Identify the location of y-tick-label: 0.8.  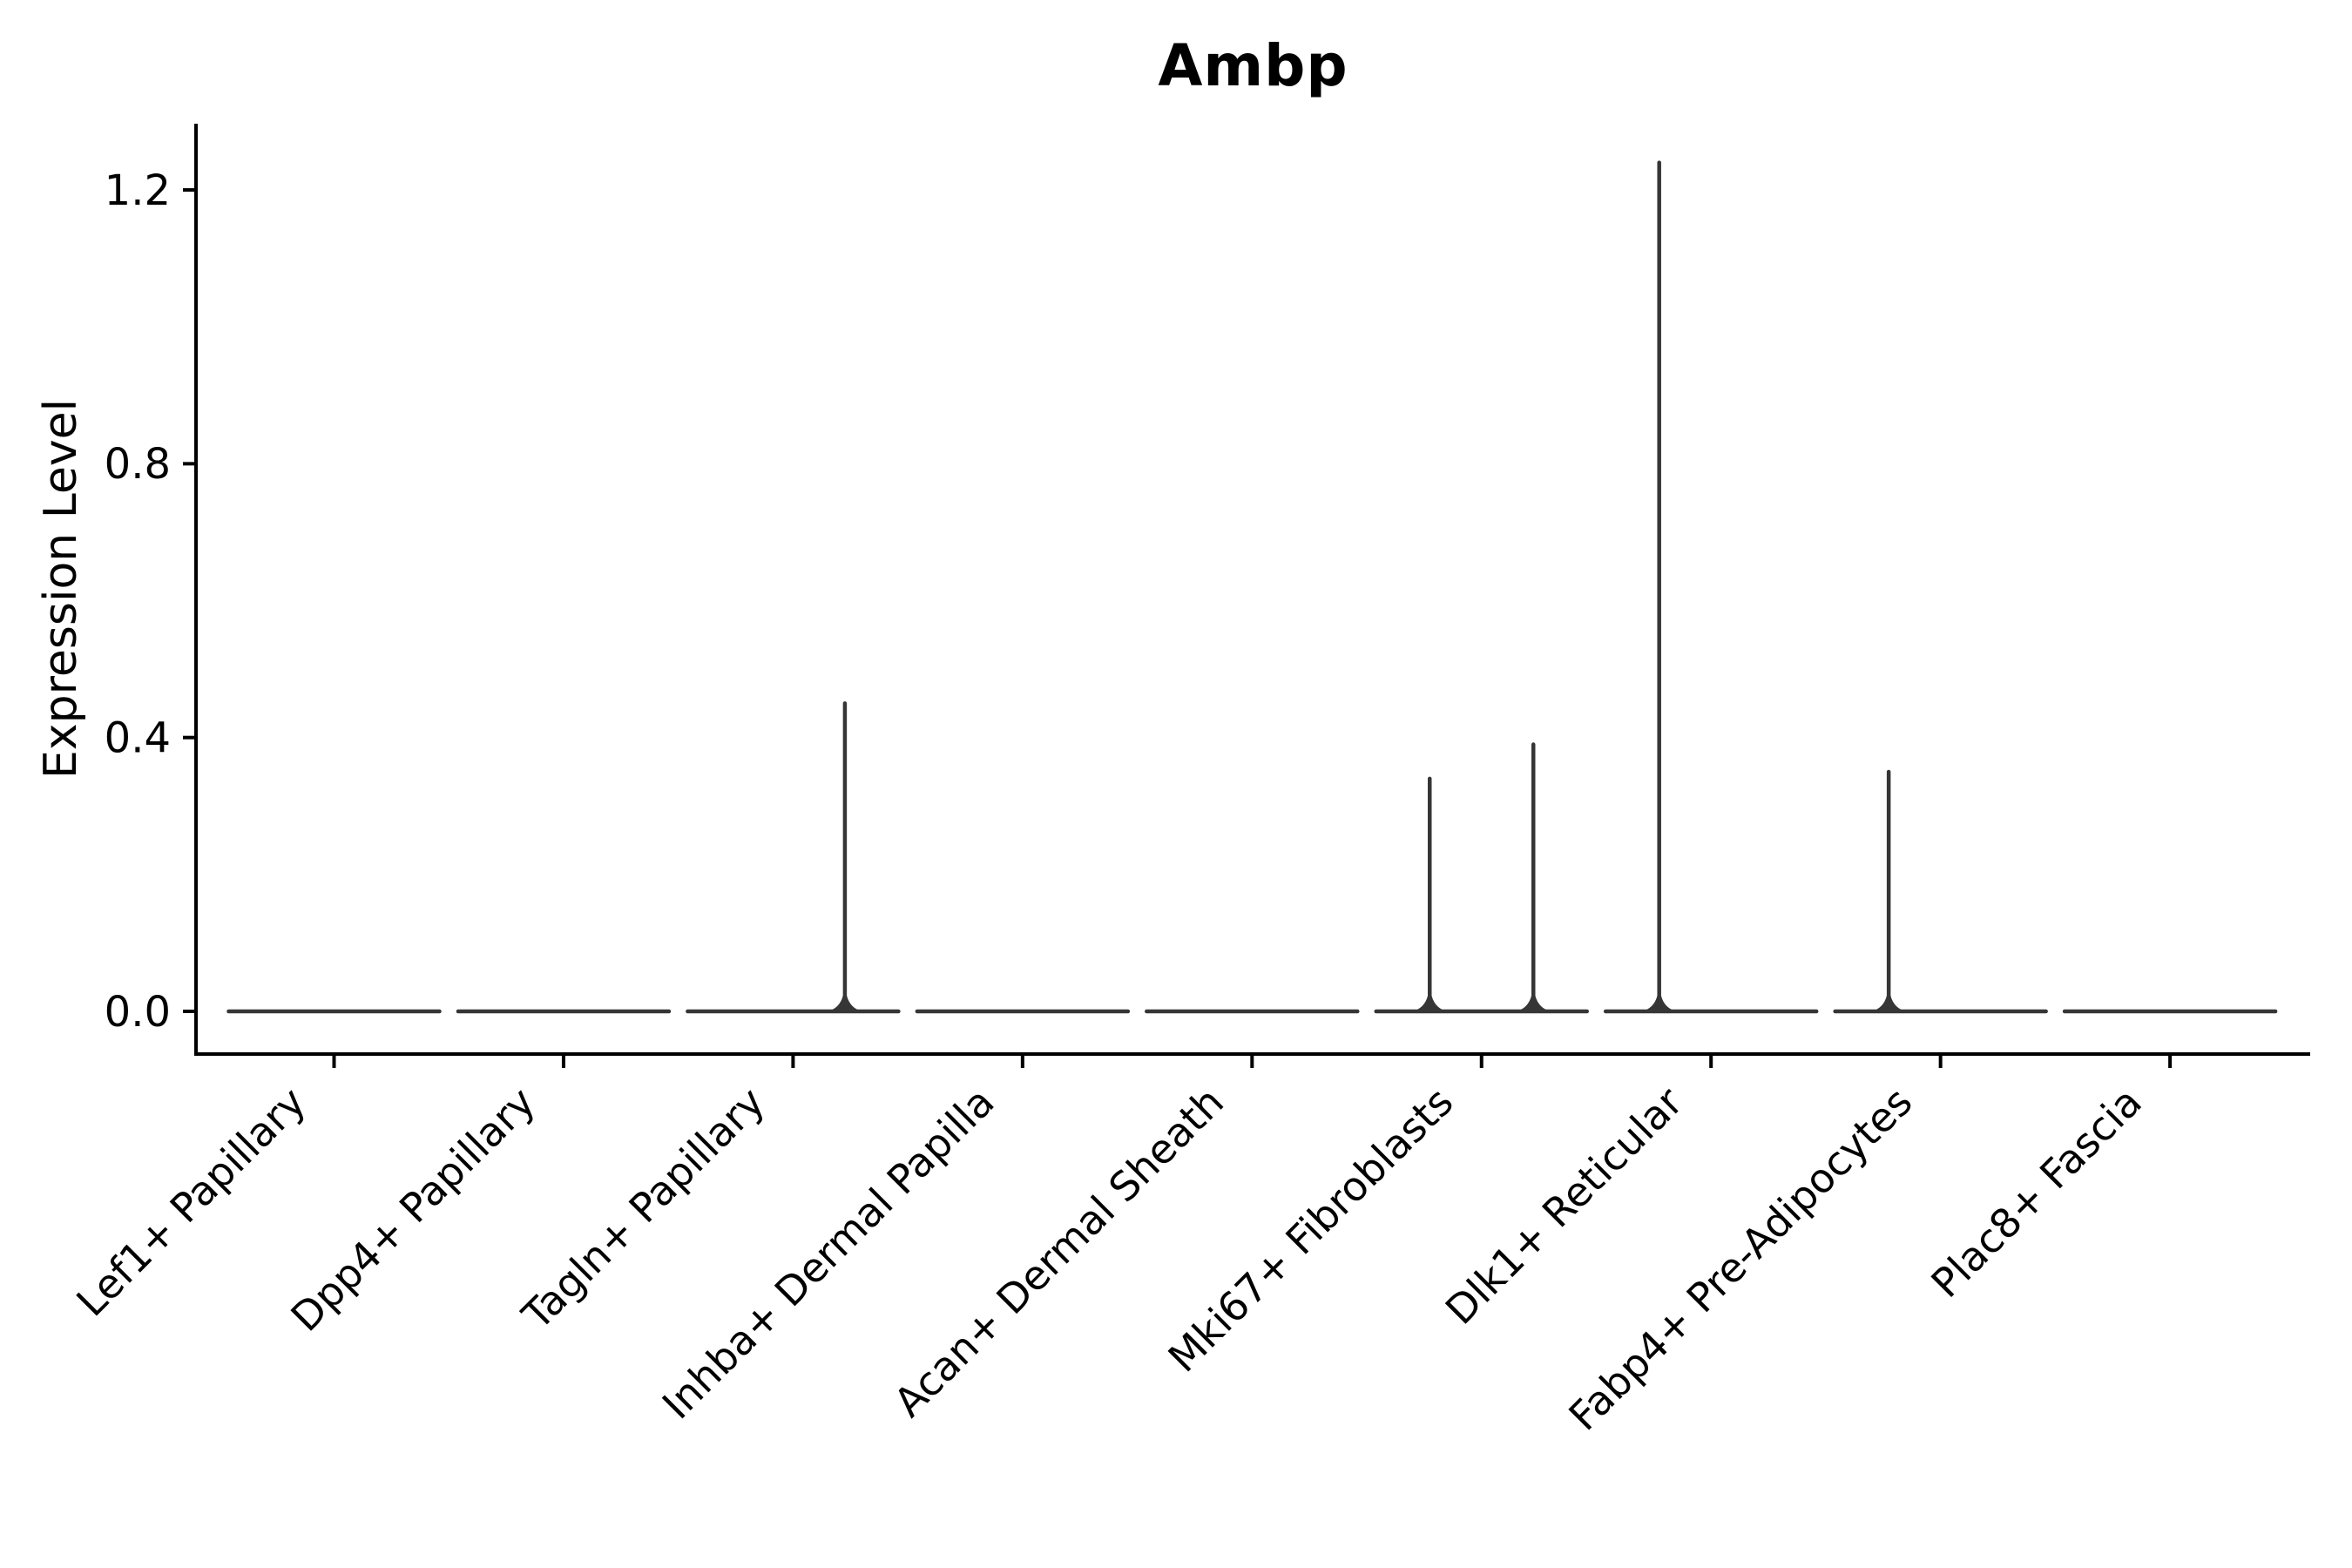
(138, 465).